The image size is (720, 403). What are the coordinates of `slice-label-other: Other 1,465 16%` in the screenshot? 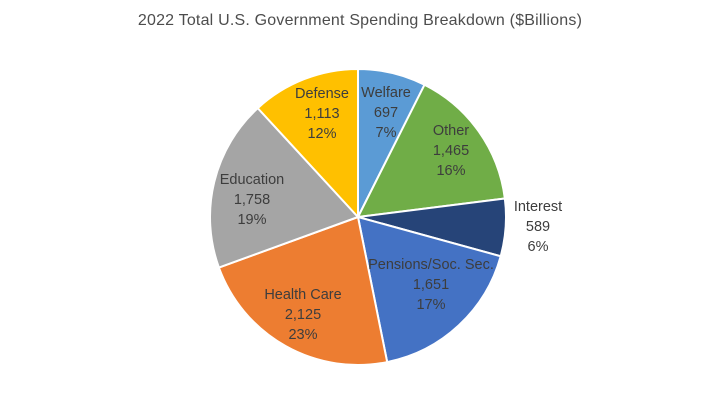 It's located at (451, 151).